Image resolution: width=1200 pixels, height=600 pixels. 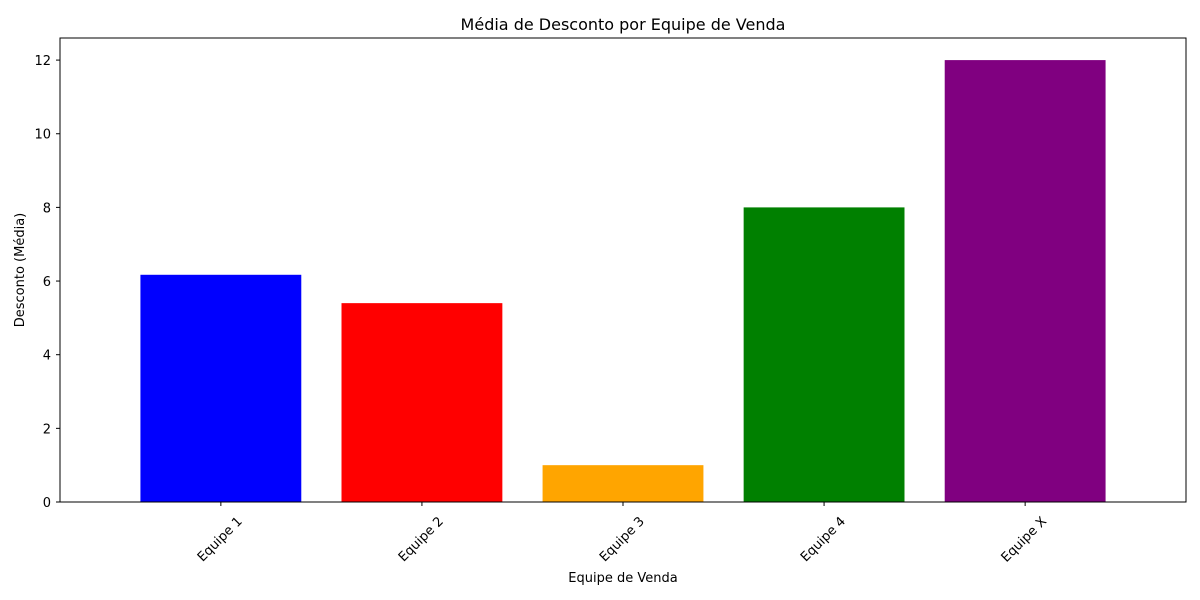 I want to click on y-tick-label: 6, so click(x=47, y=282).